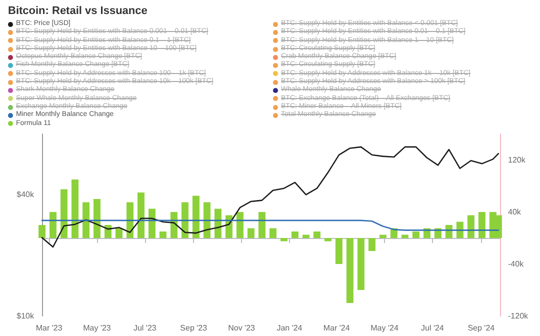 This screenshot has height=336, width=540. What do you see at coordinates (49, 327) in the screenshot?
I see `x-tick-label: Mar '23` at bounding box center [49, 327].